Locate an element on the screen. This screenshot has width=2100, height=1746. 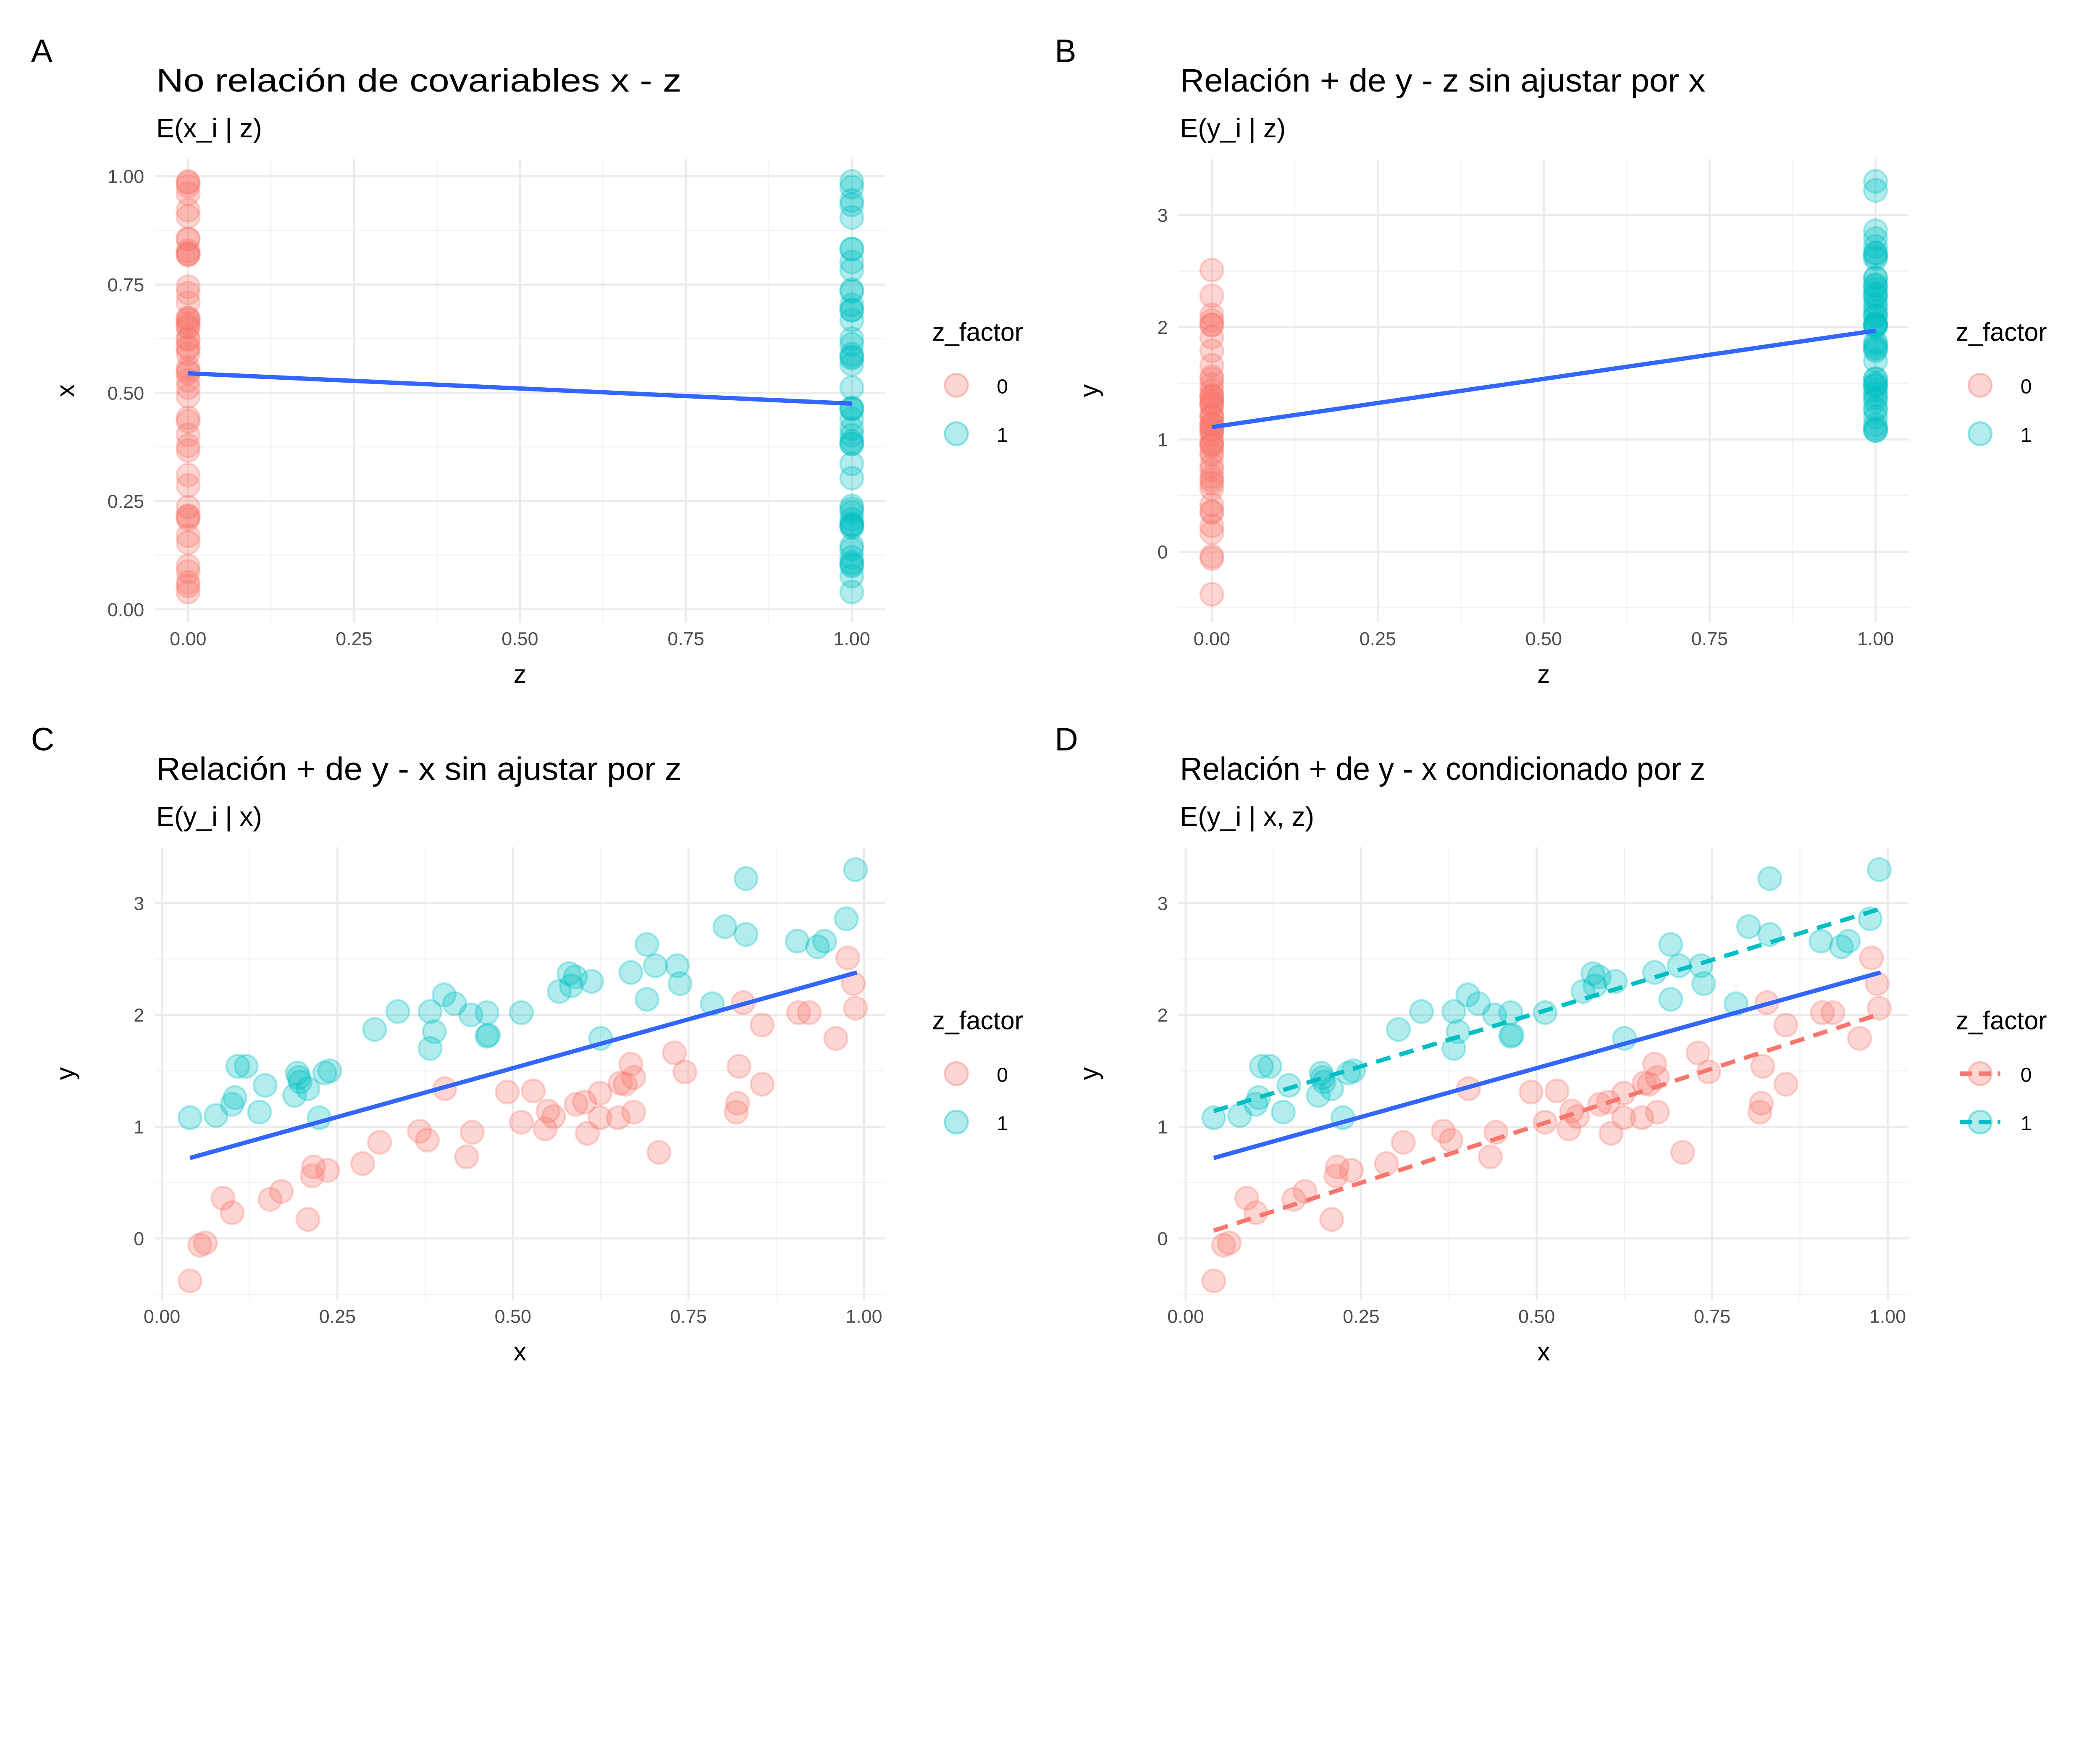
y-tick-label: 0.25 is located at coordinates (126, 501).